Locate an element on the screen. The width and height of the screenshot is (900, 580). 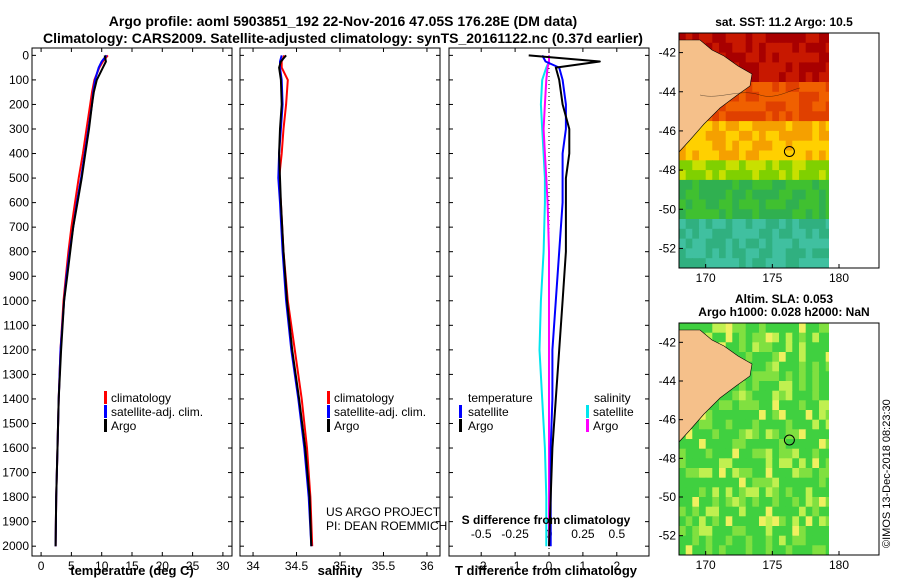
x-tick-label: 15 is located at coordinates (132, 566).